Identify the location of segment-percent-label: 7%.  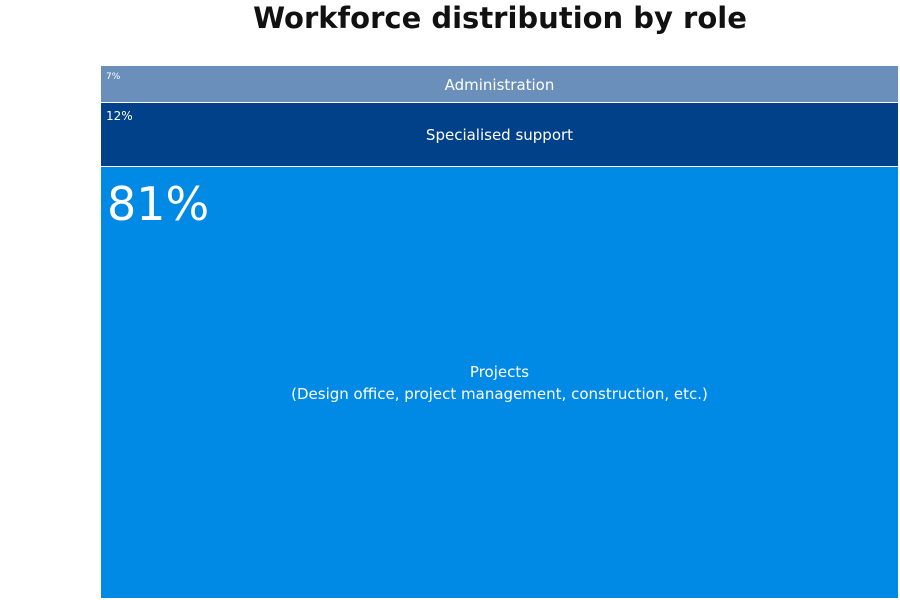
(113, 77).